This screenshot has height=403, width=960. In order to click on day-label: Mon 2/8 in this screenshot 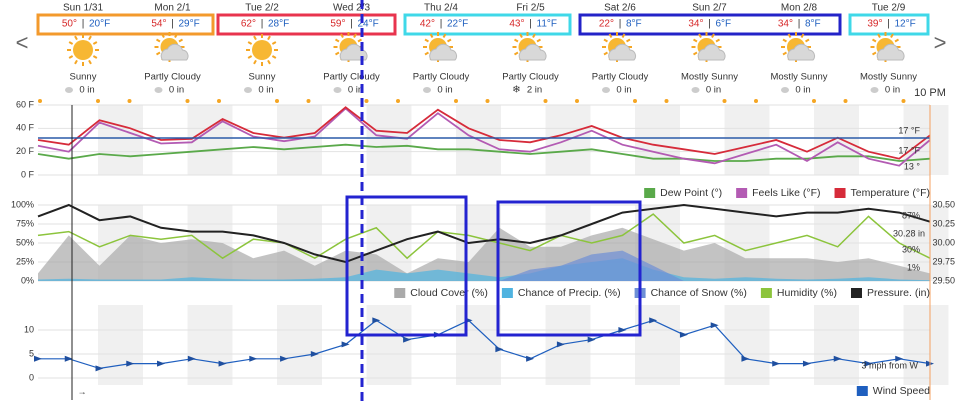, I will do `click(799, 8)`.